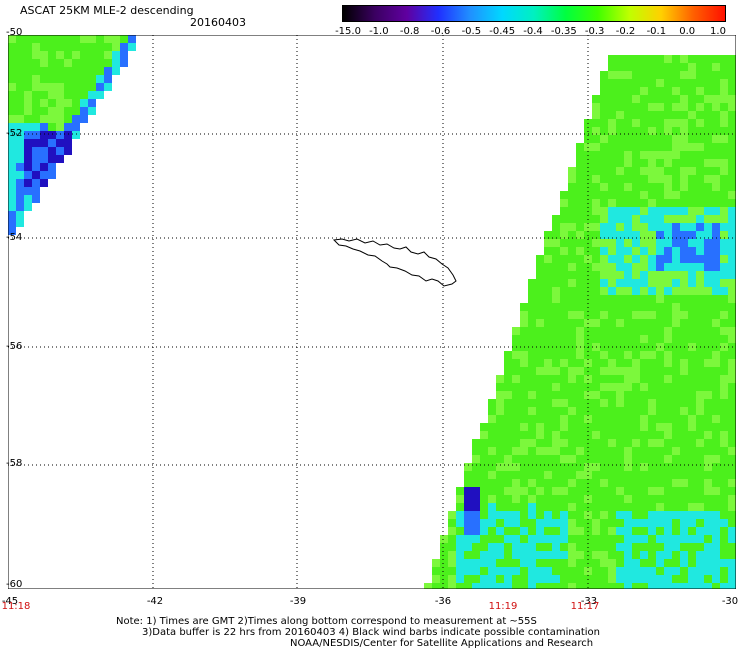  I want to click on colorbar-tick-label: -0.4, so click(533, 31).